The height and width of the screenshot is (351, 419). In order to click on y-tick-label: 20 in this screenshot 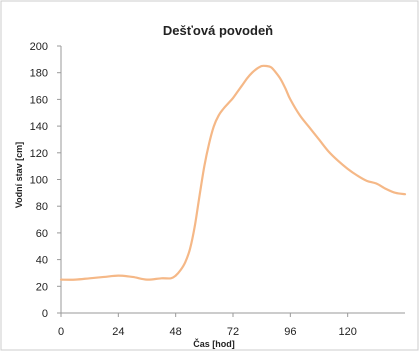, I will do `click(42, 287)`.